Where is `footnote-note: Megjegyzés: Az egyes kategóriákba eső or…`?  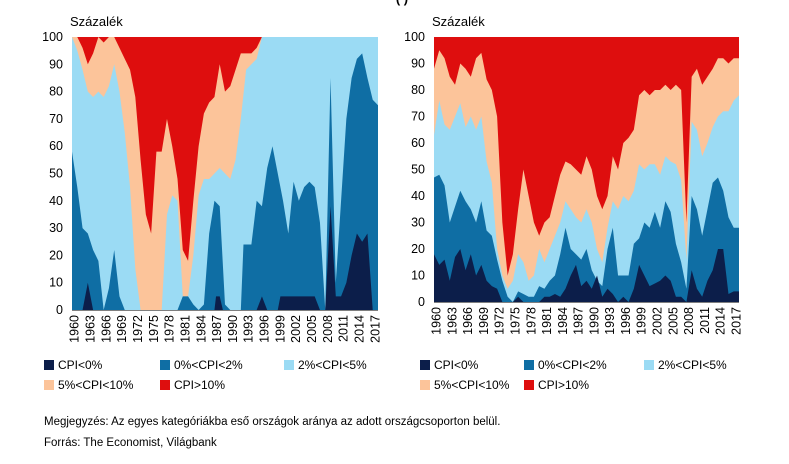 footnote-note: Megjegyzés: Az egyes kategóriákba eső or… is located at coordinates (272, 422).